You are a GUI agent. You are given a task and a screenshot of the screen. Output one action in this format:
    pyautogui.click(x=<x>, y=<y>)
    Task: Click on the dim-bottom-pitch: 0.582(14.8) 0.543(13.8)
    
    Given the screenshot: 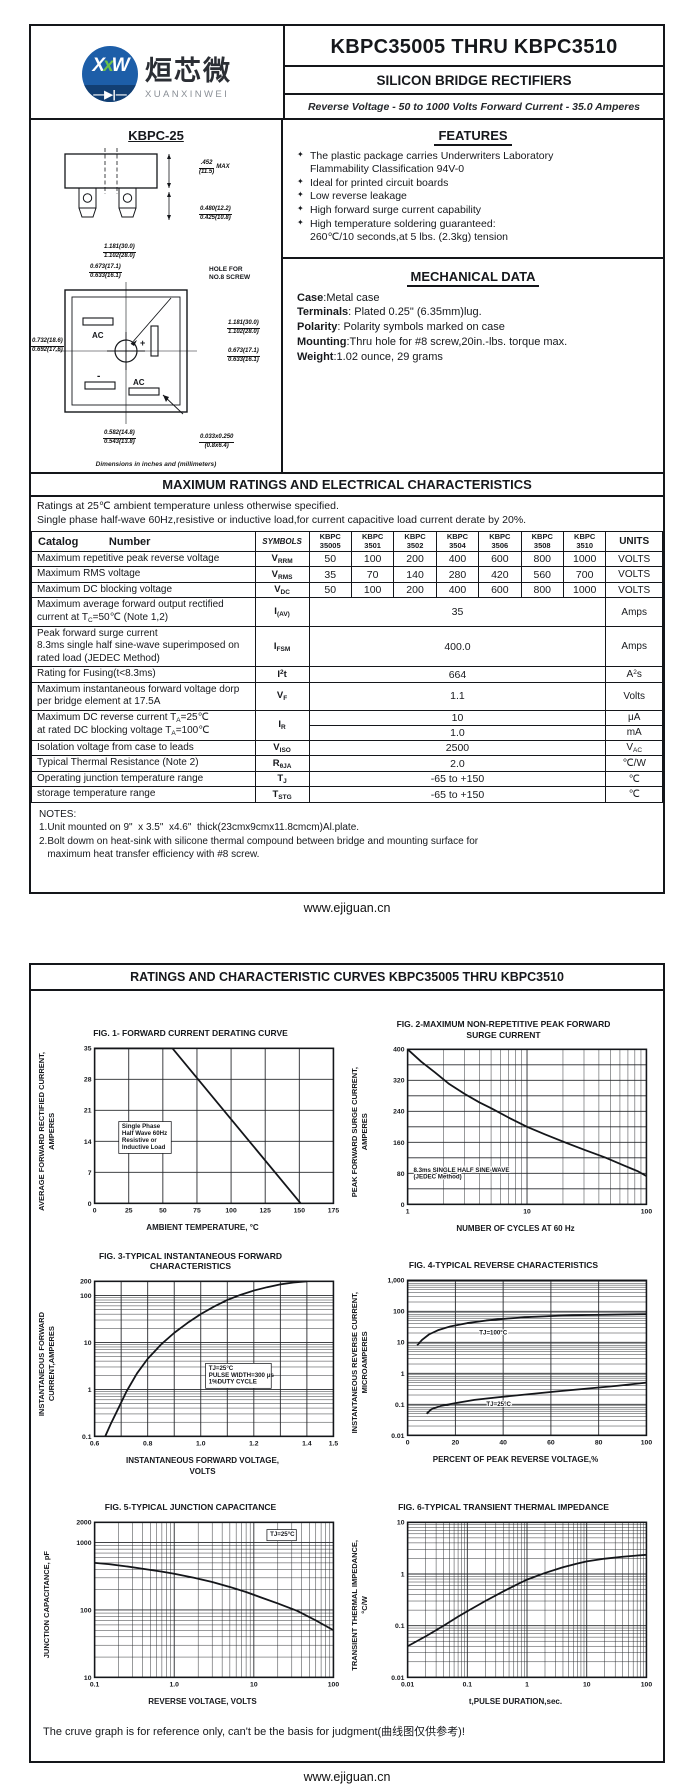 What is the action you would take?
    pyautogui.click(x=119, y=437)
    